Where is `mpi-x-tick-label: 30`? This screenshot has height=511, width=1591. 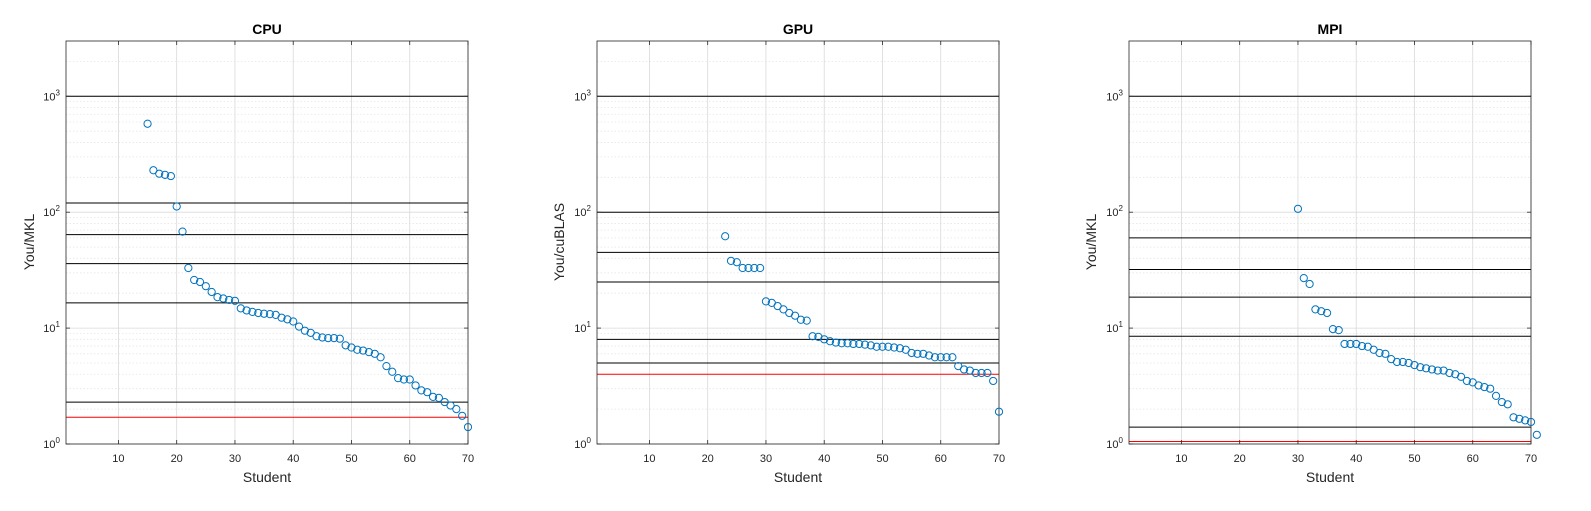 mpi-x-tick-label: 30 is located at coordinates (1298, 459).